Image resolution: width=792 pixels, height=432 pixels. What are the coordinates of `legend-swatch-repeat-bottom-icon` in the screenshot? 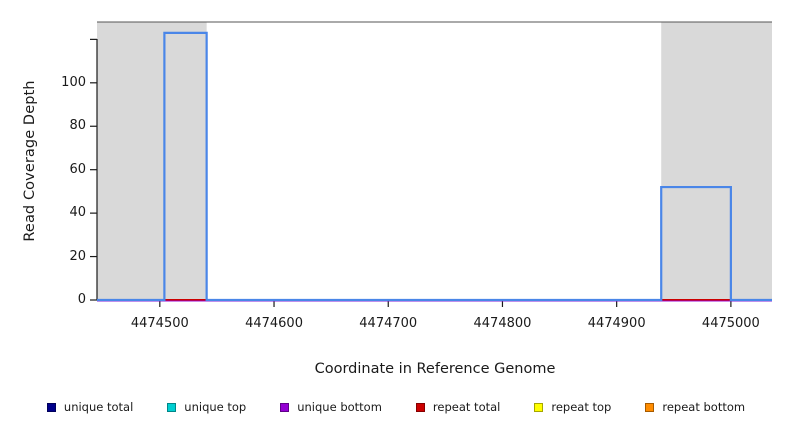 It's located at (650, 407).